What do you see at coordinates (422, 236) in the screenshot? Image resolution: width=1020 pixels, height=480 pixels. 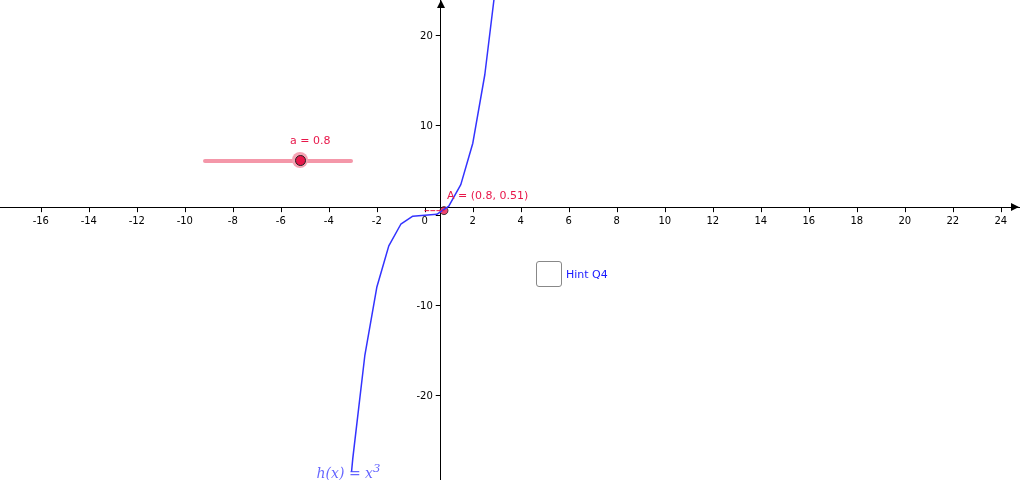 I see `line-series` at bounding box center [422, 236].